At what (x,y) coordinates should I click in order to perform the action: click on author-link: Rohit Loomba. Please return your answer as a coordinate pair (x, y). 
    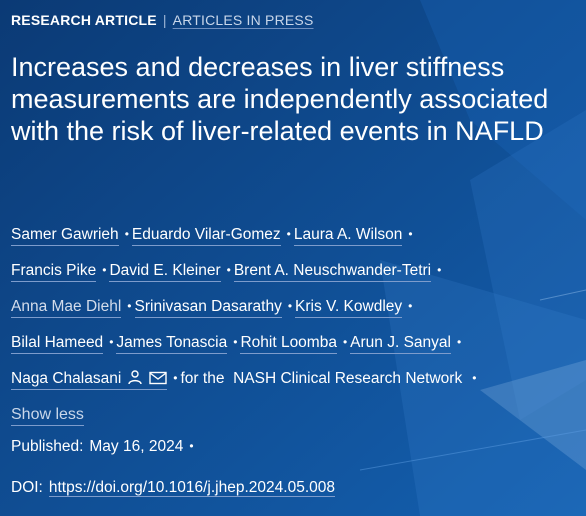
    Looking at the image, I should click on (288, 343).